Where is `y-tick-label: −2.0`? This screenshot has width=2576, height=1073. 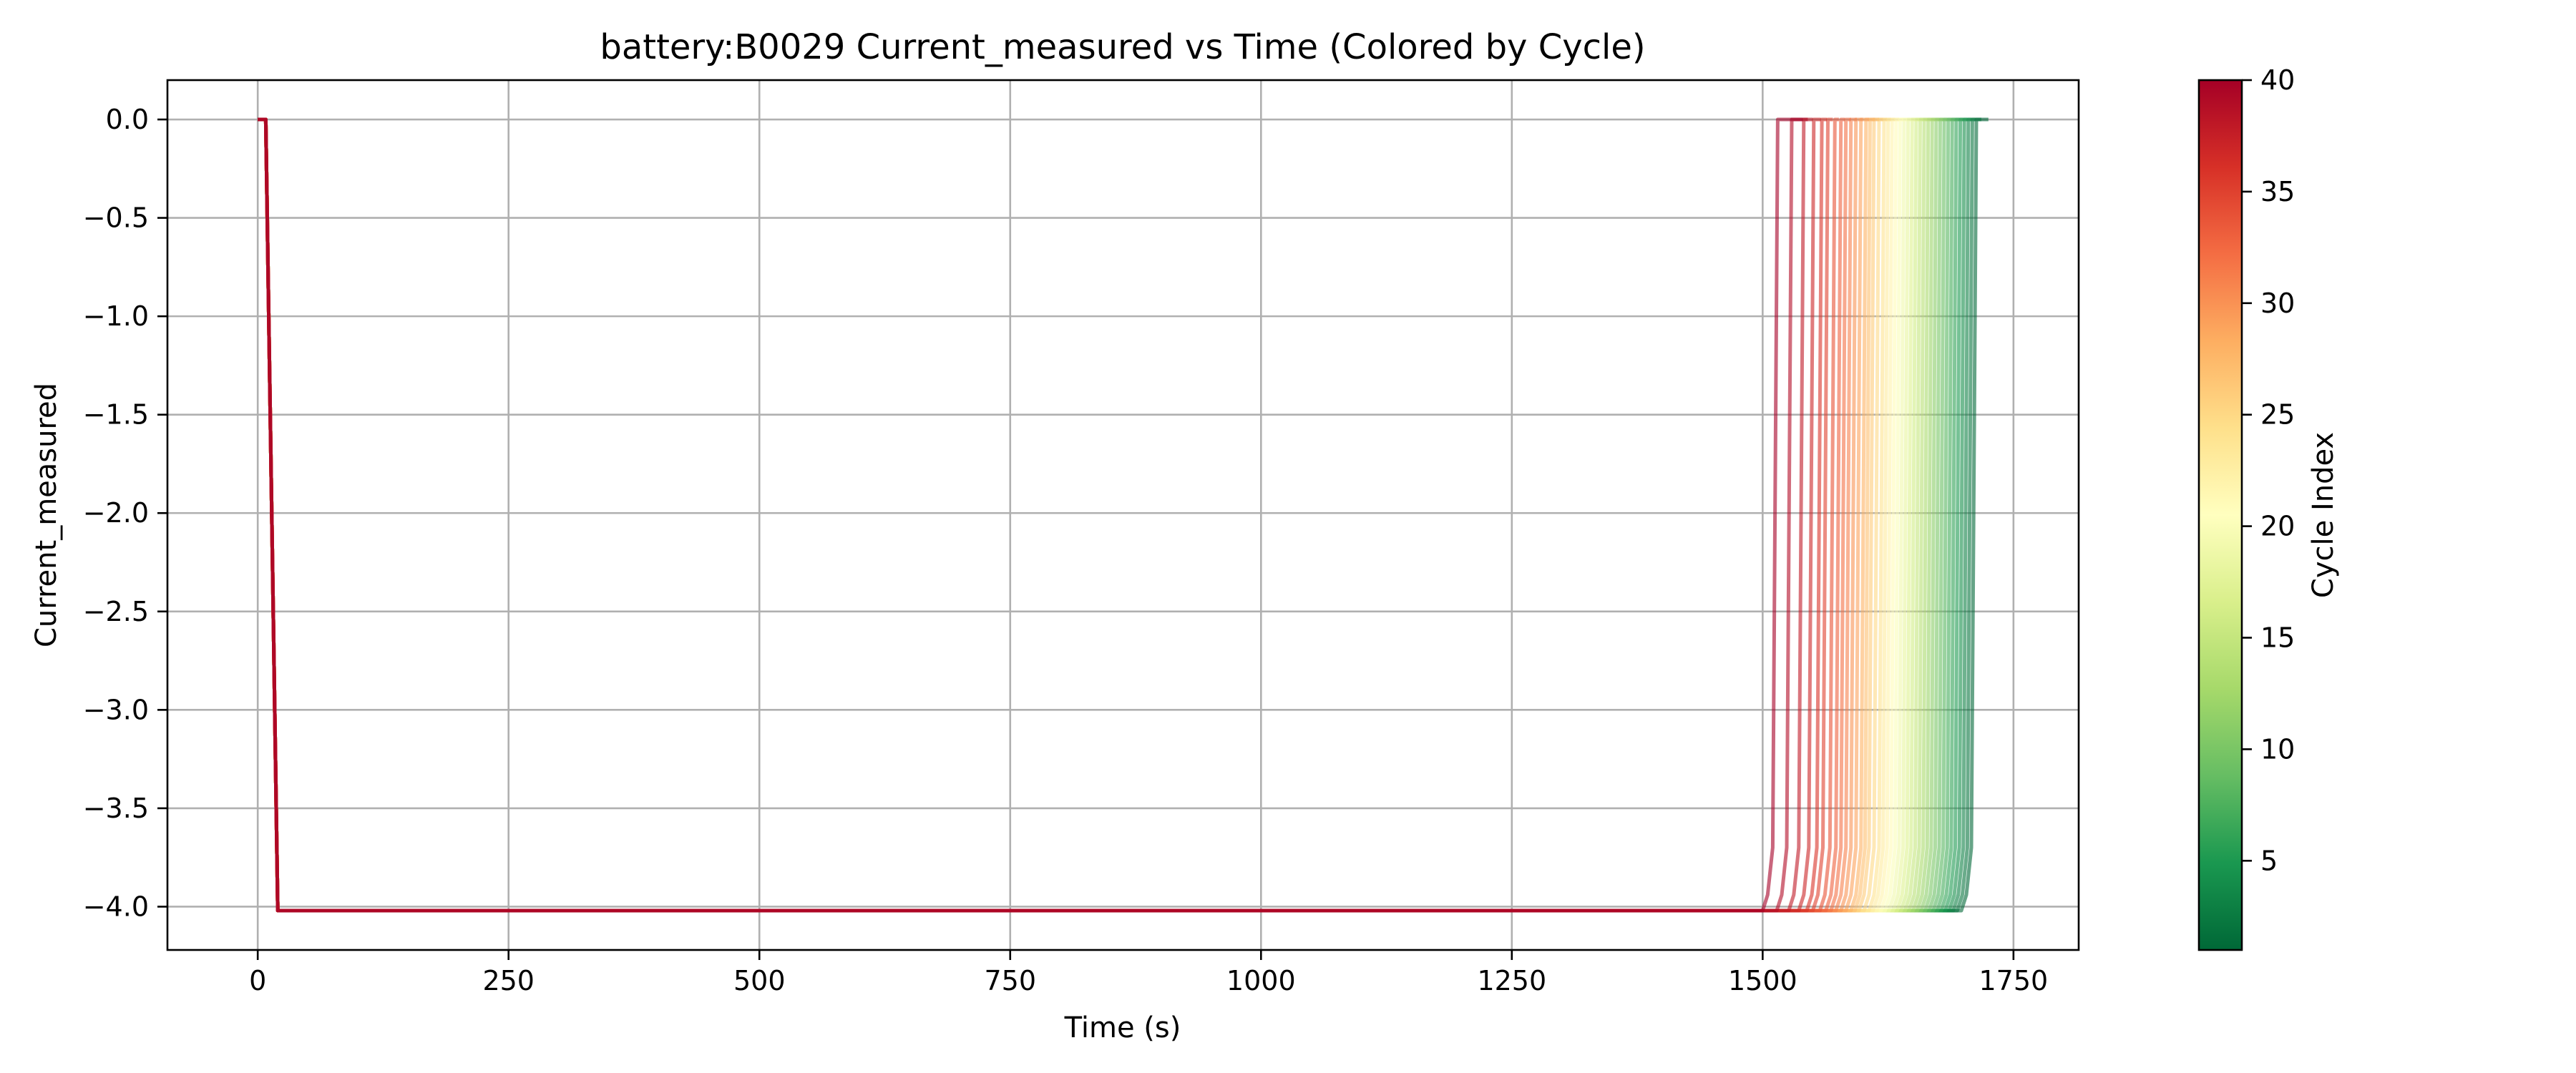 y-tick-label: −2.0 is located at coordinates (116, 513).